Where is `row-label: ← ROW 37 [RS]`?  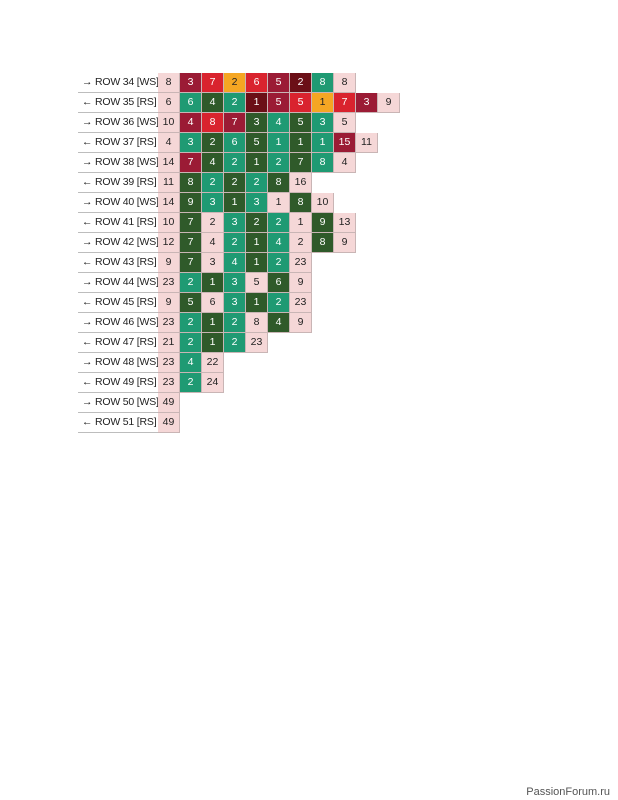 row-label: ← ROW 37 [RS] is located at coordinates (118, 143).